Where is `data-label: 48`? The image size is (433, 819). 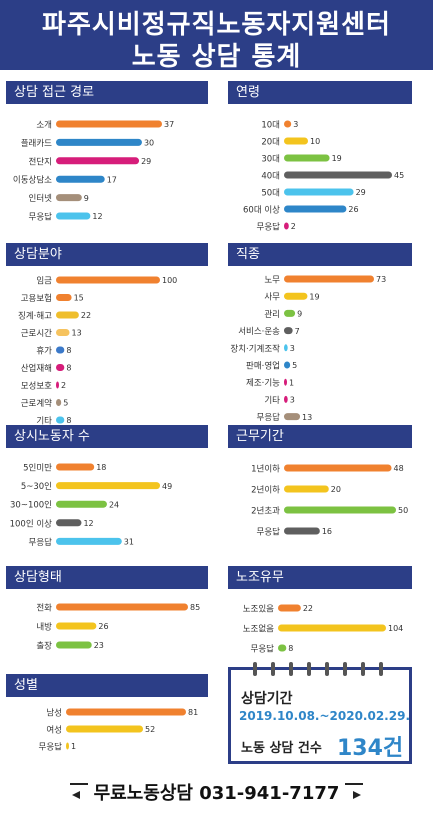 data-label: 48 is located at coordinates (399, 468).